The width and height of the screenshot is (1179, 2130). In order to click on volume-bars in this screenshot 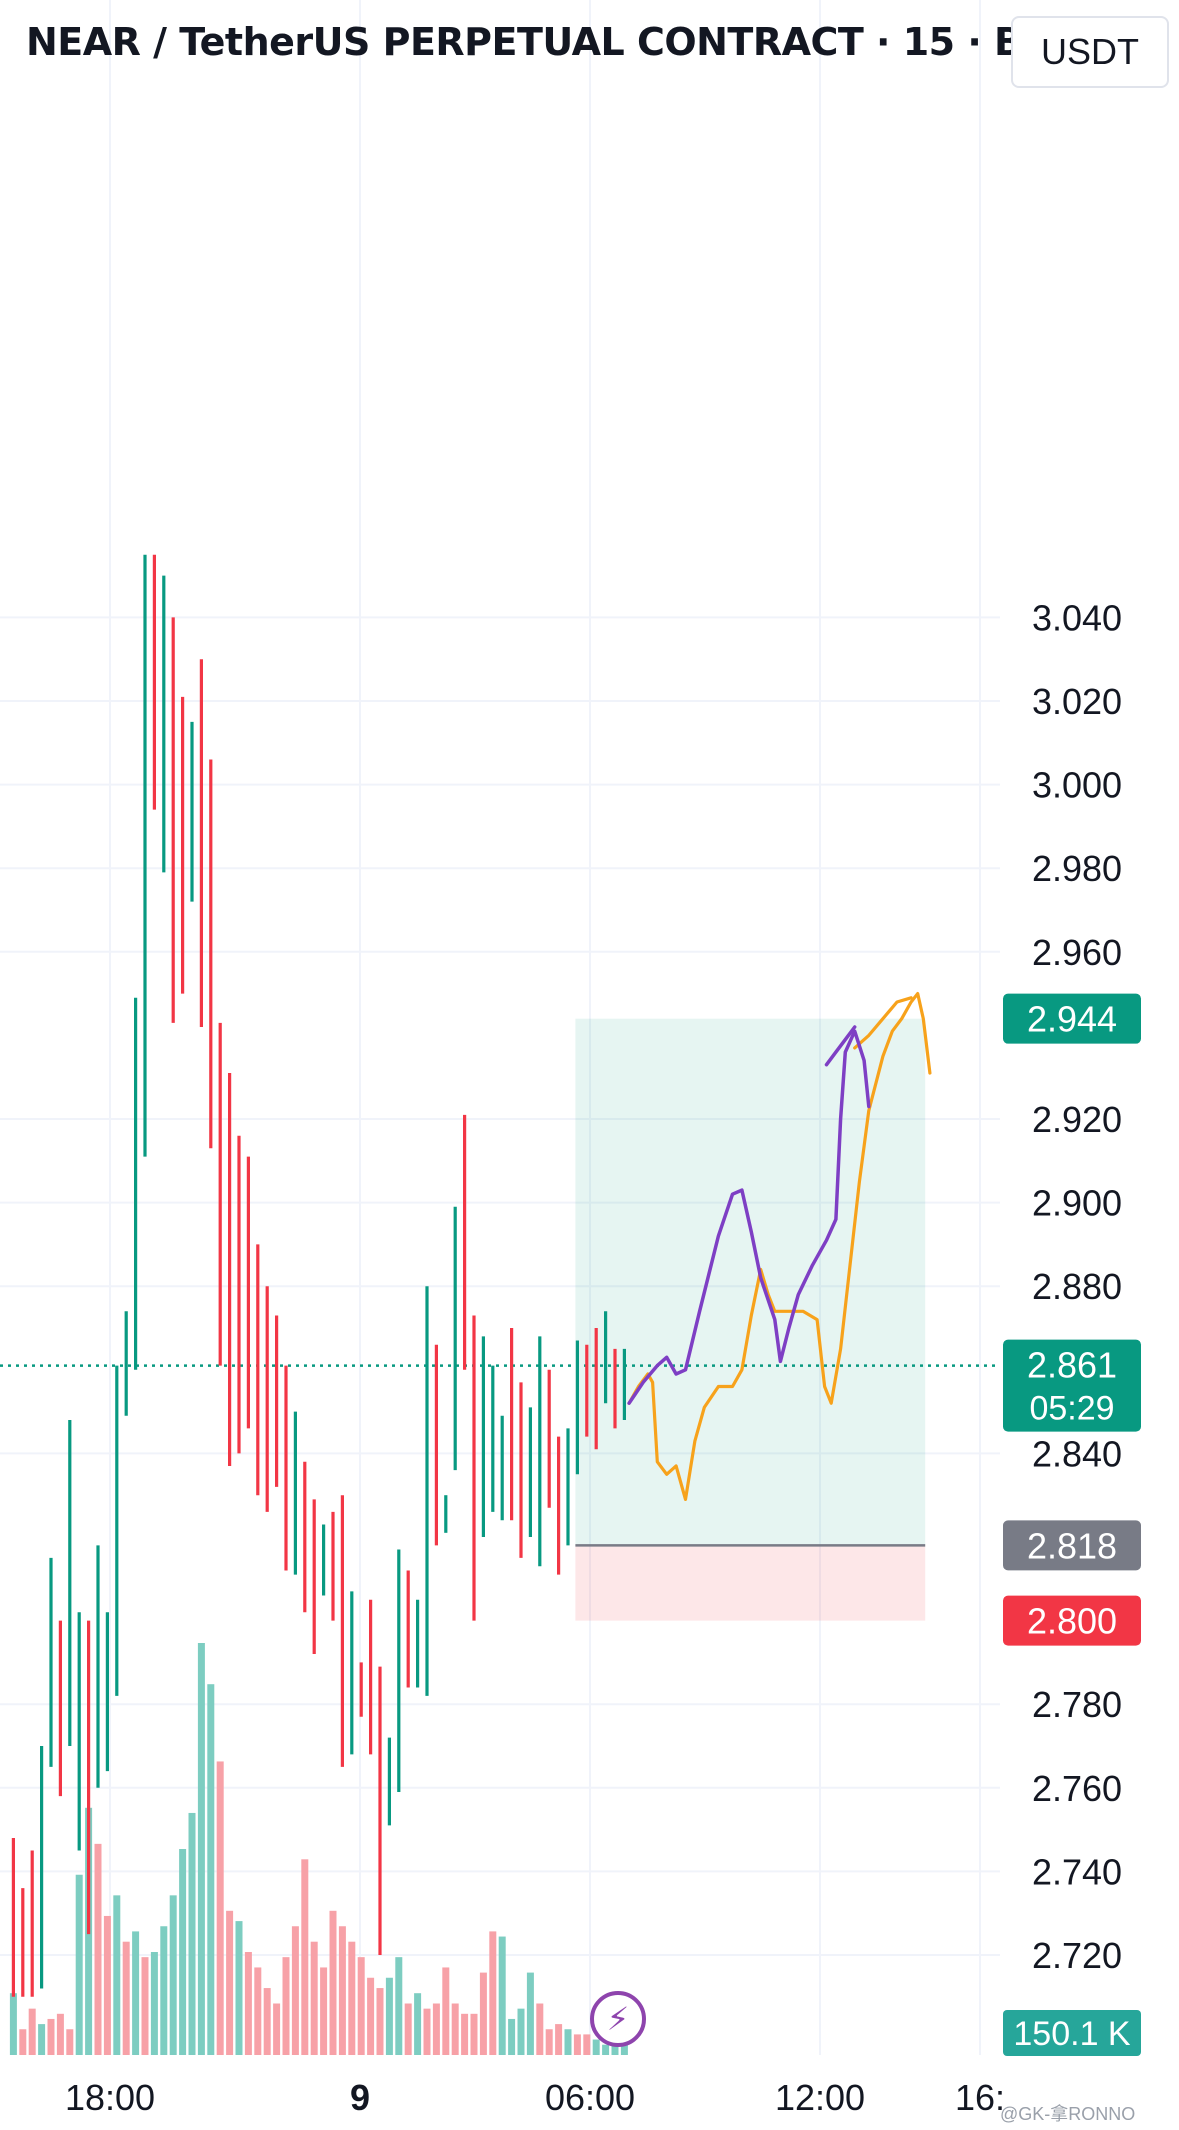, I will do `click(318, 1849)`.